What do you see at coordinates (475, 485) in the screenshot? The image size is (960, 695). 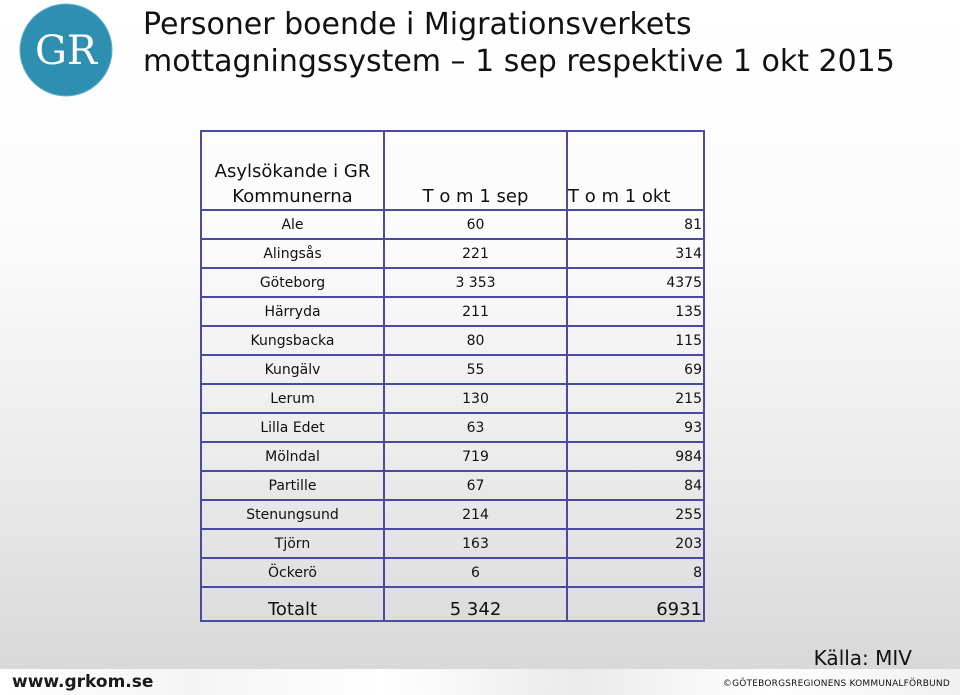 I see `value-sep-cell: 67` at bounding box center [475, 485].